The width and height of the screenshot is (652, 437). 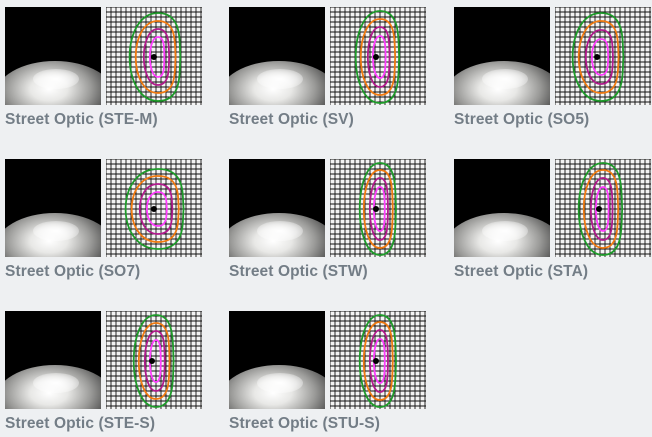 What do you see at coordinates (81, 119) in the screenshot?
I see `optic-label: Street Optic (STE-M)` at bounding box center [81, 119].